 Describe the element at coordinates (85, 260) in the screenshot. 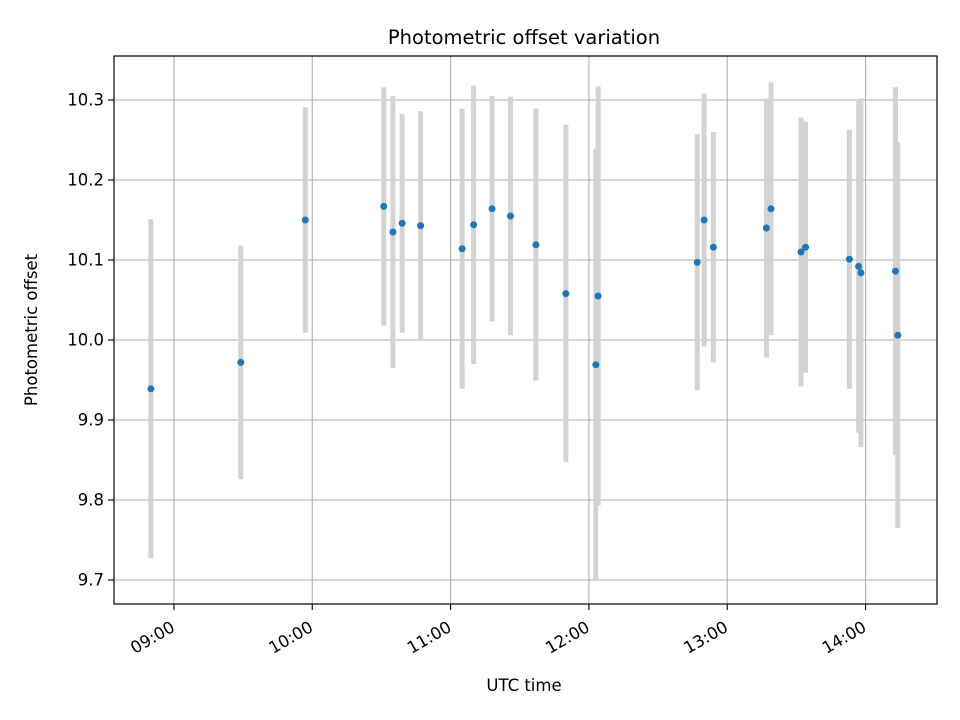

I see `y-tick-label: 10.1` at that location.